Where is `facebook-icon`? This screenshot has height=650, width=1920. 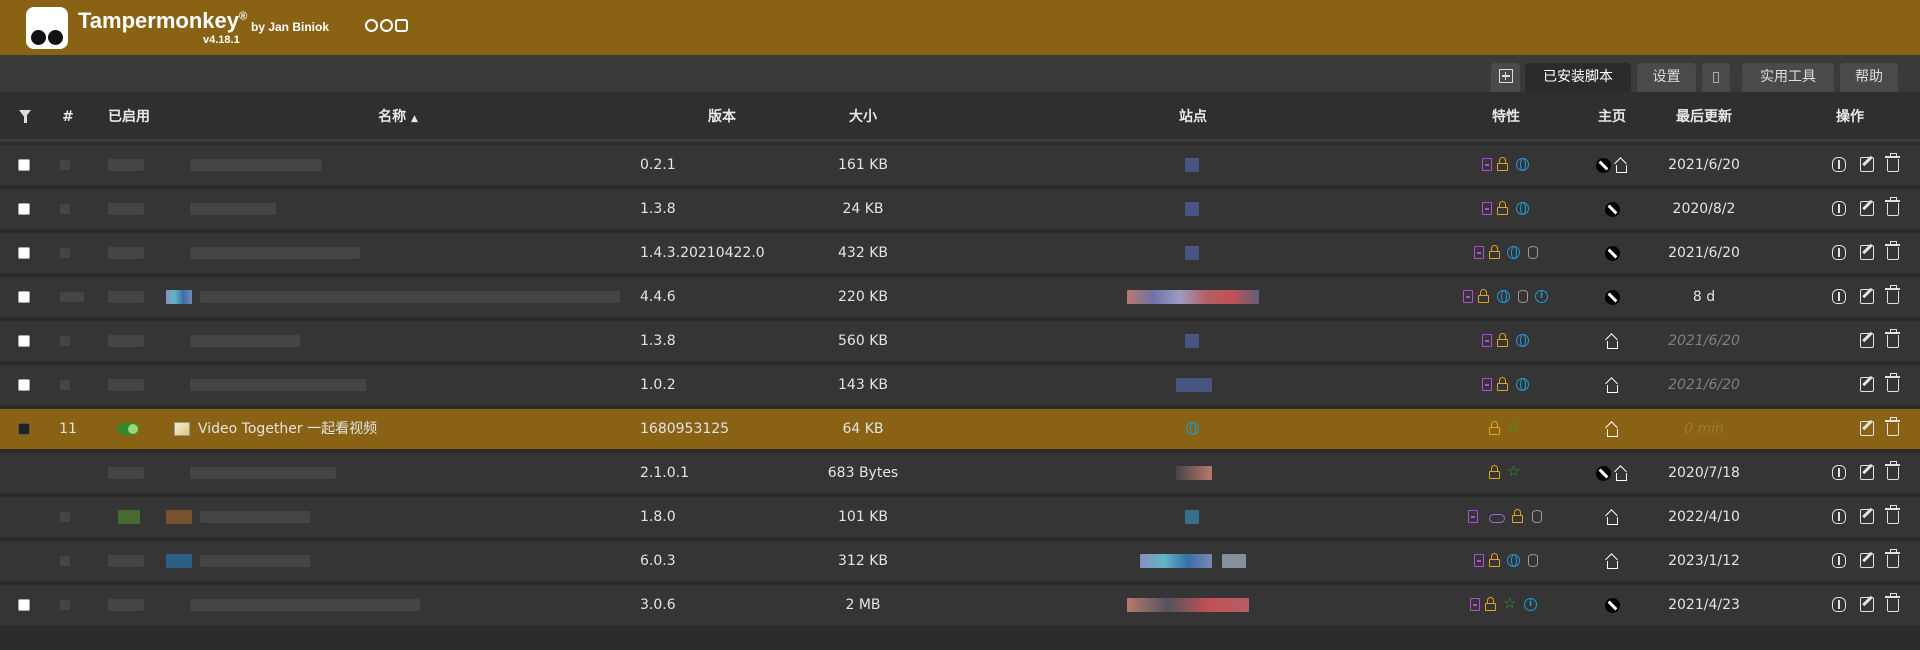 facebook-icon is located at coordinates (386, 25).